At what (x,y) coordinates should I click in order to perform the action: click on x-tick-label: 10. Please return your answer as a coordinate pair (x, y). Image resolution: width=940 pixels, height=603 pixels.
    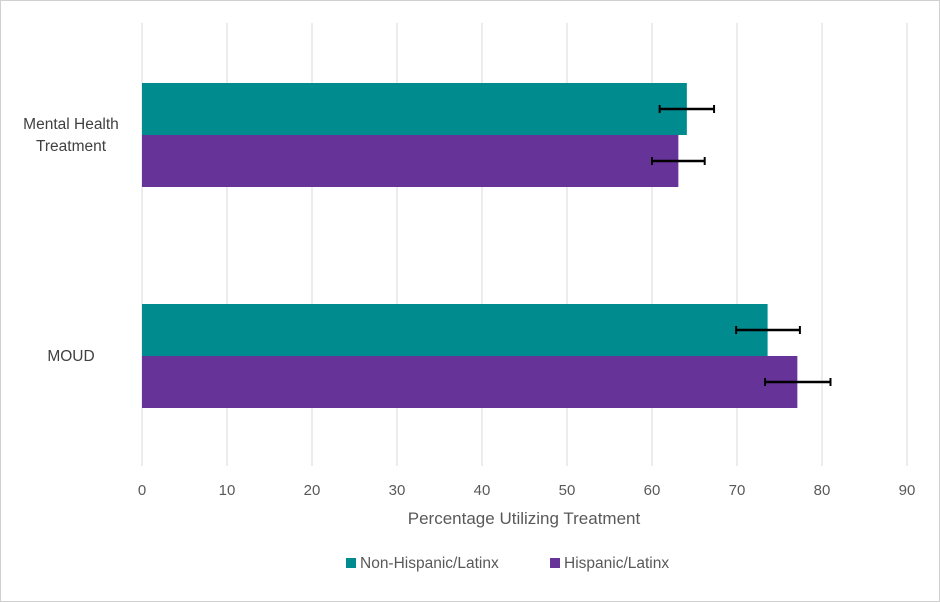
    Looking at the image, I should click on (227, 490).